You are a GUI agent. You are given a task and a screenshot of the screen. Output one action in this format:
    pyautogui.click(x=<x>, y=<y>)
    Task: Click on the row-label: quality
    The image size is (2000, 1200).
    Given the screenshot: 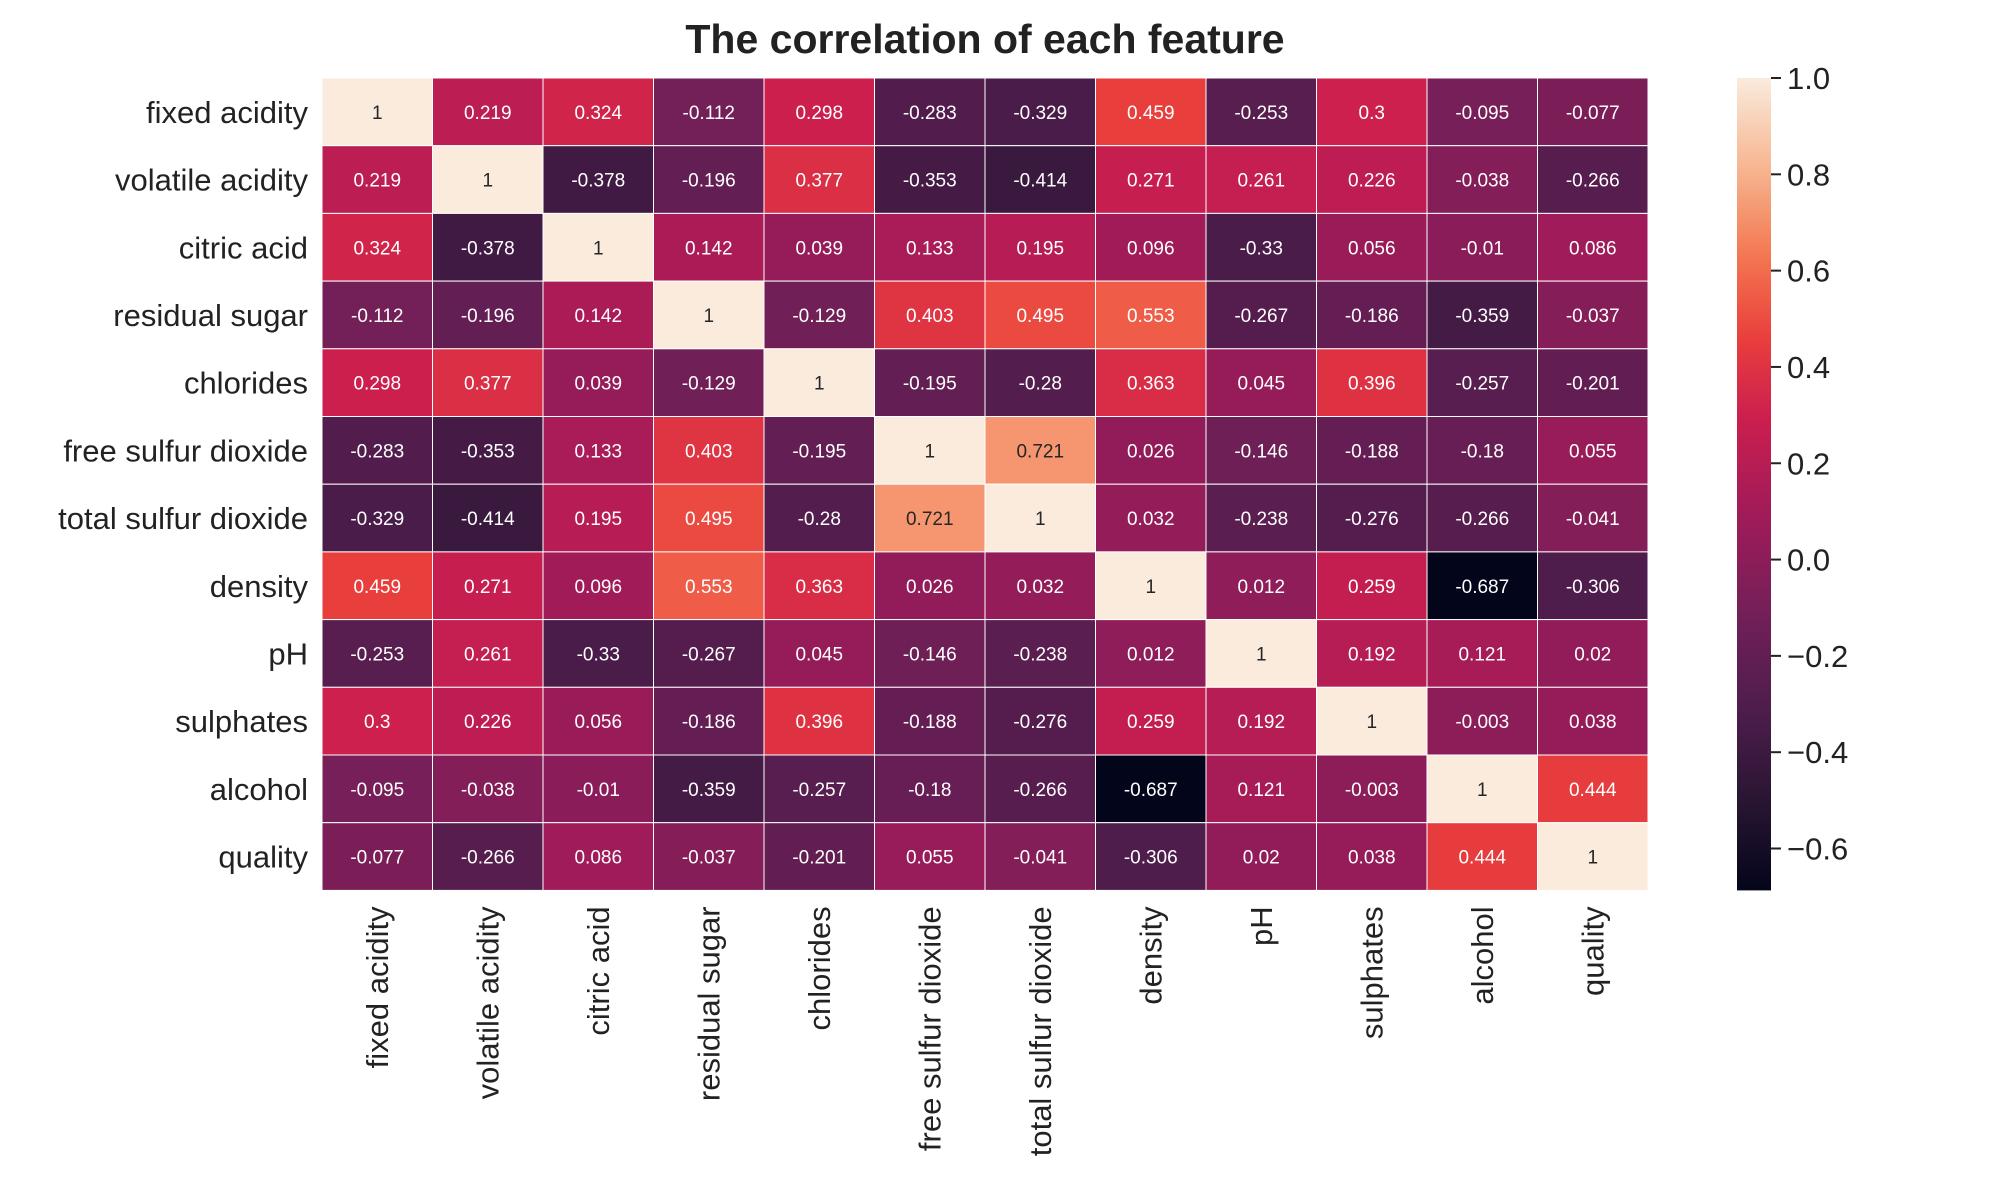 What is the action you would take?
    pyautogui.click(x=263, y=857)
    